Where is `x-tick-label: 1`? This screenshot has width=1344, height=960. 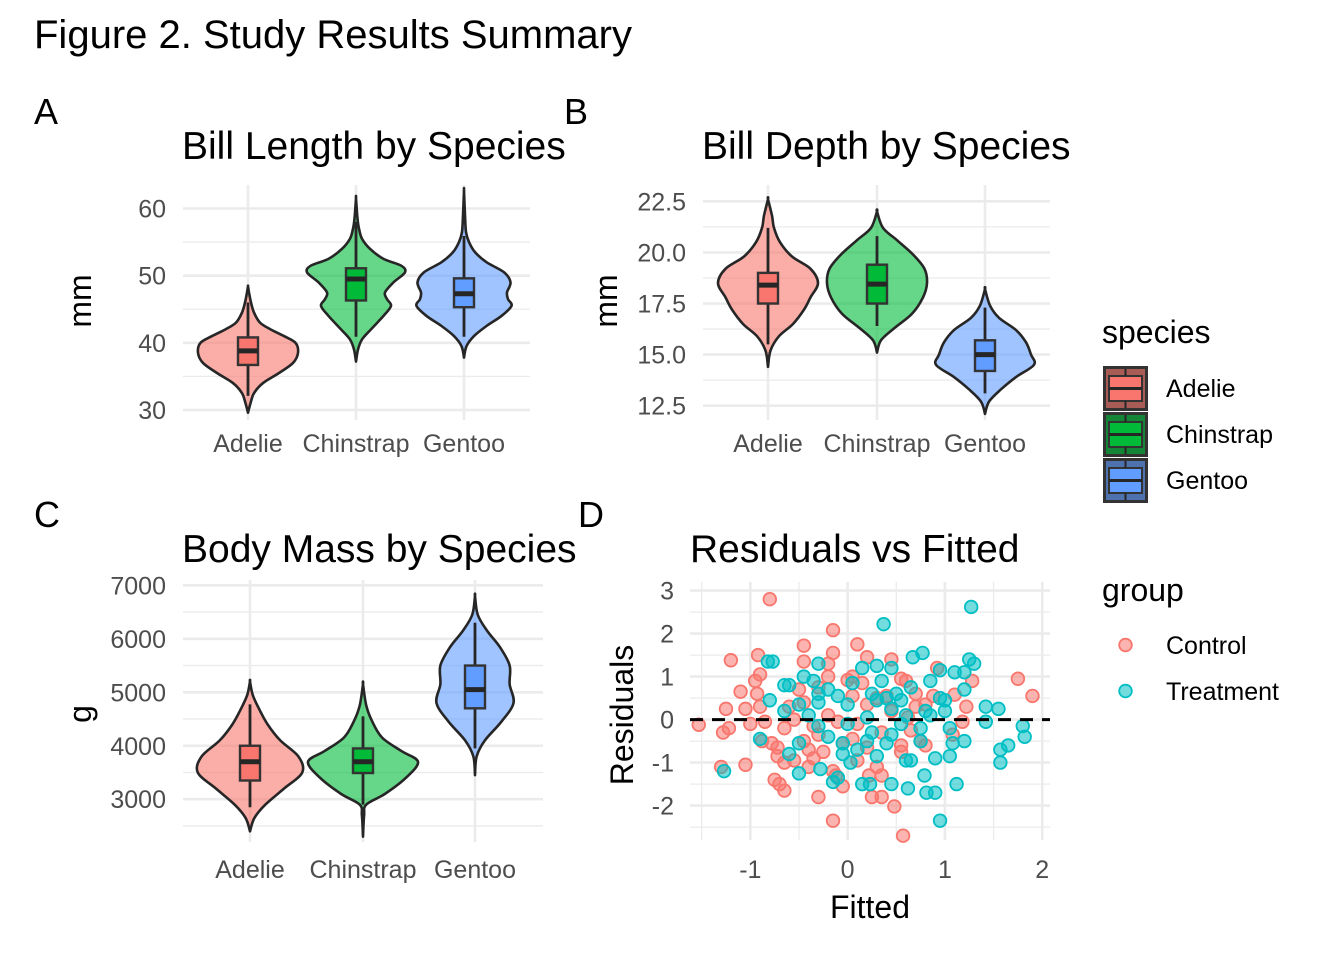 x-tick-label: 1 is located at coordinates (945, 870).